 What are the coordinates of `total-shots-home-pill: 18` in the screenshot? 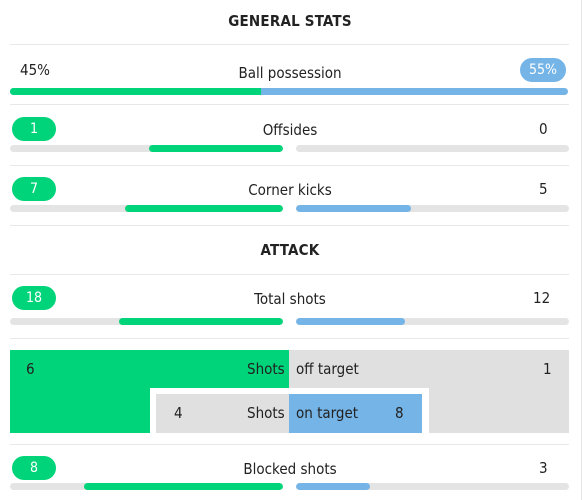 It's located at (34, 298).